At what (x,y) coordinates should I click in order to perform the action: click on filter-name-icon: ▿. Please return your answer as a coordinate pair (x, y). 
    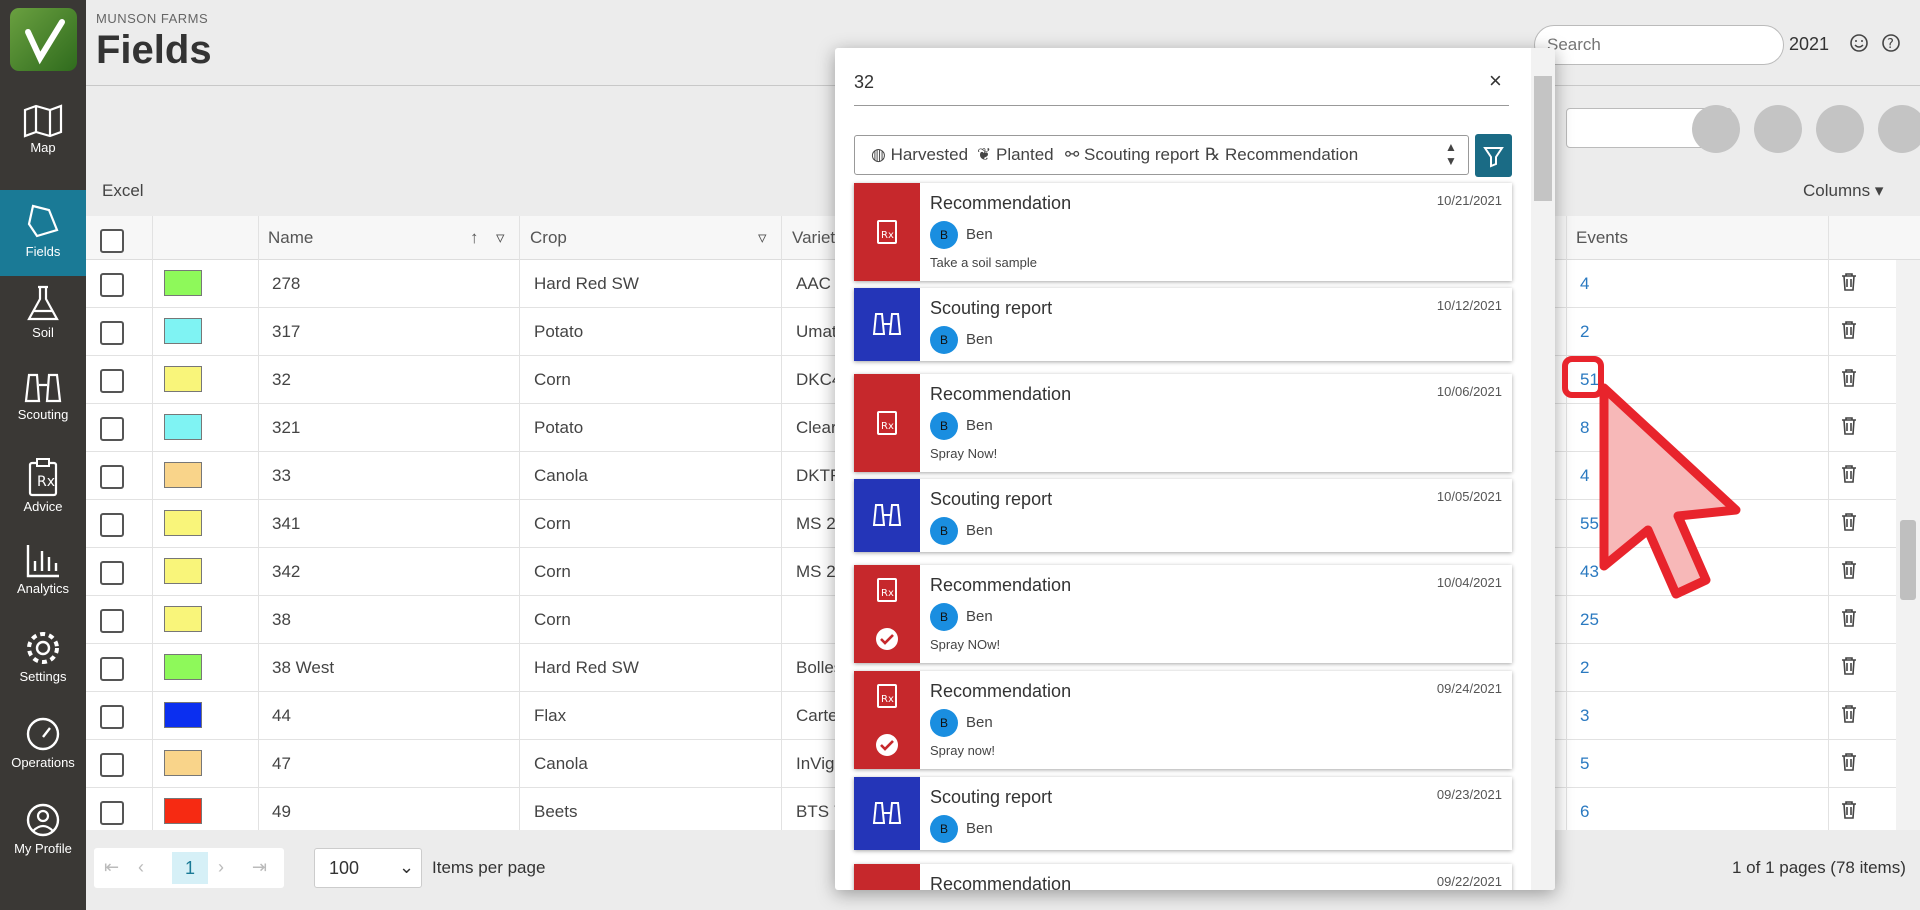
    Looking at the image, I should click on (500, 237).